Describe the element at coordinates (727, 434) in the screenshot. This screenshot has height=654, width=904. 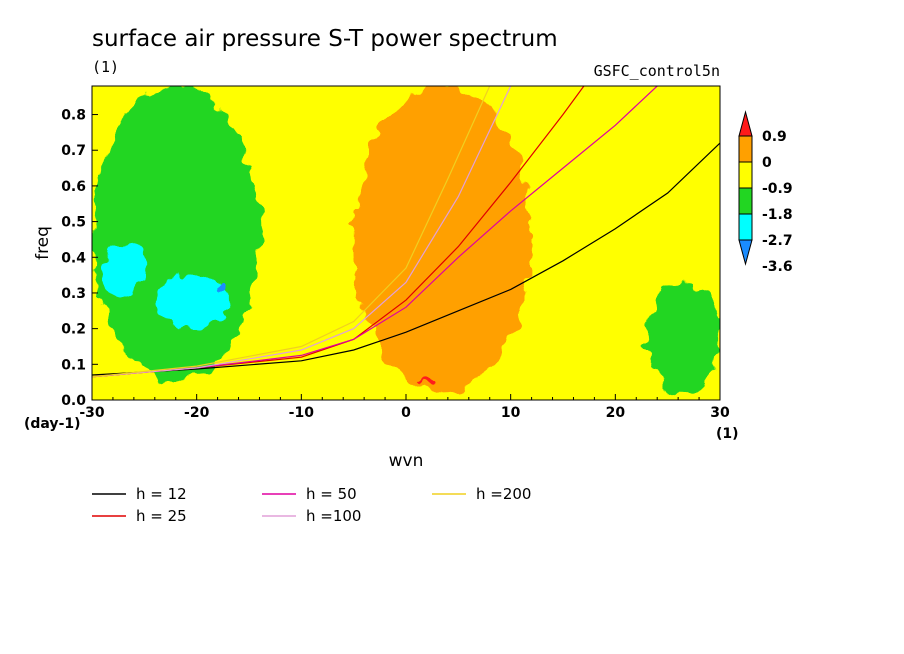
I see `x-unit-label: (1)` at that location.